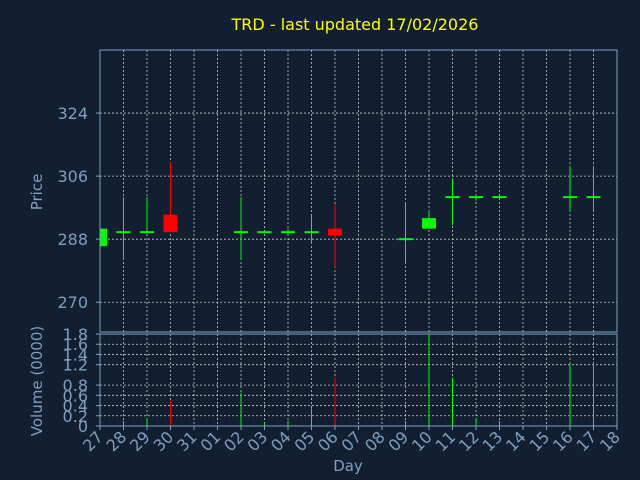 Image resolution: width=640 pixels, height=480 pixels. I want to click on volume-y-ticks: 00.20.40.60.81.21.41.61.8, so click(81, 380).